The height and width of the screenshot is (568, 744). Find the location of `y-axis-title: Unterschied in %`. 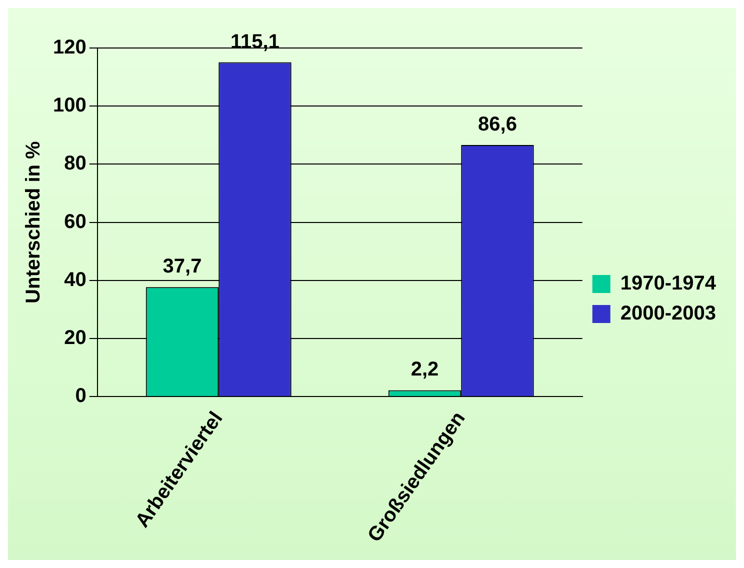

y-axis-title: Unterschied in % is located at coordinates (33, 222).